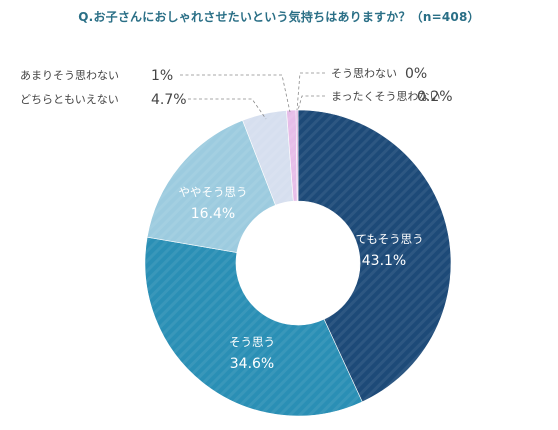 This screenshot has width=558, height=430. What do you see at coordinates (69, 99) in the screenshot?
I see `outside-label-3: どちらともいえない` at bounding box center [69, 99].